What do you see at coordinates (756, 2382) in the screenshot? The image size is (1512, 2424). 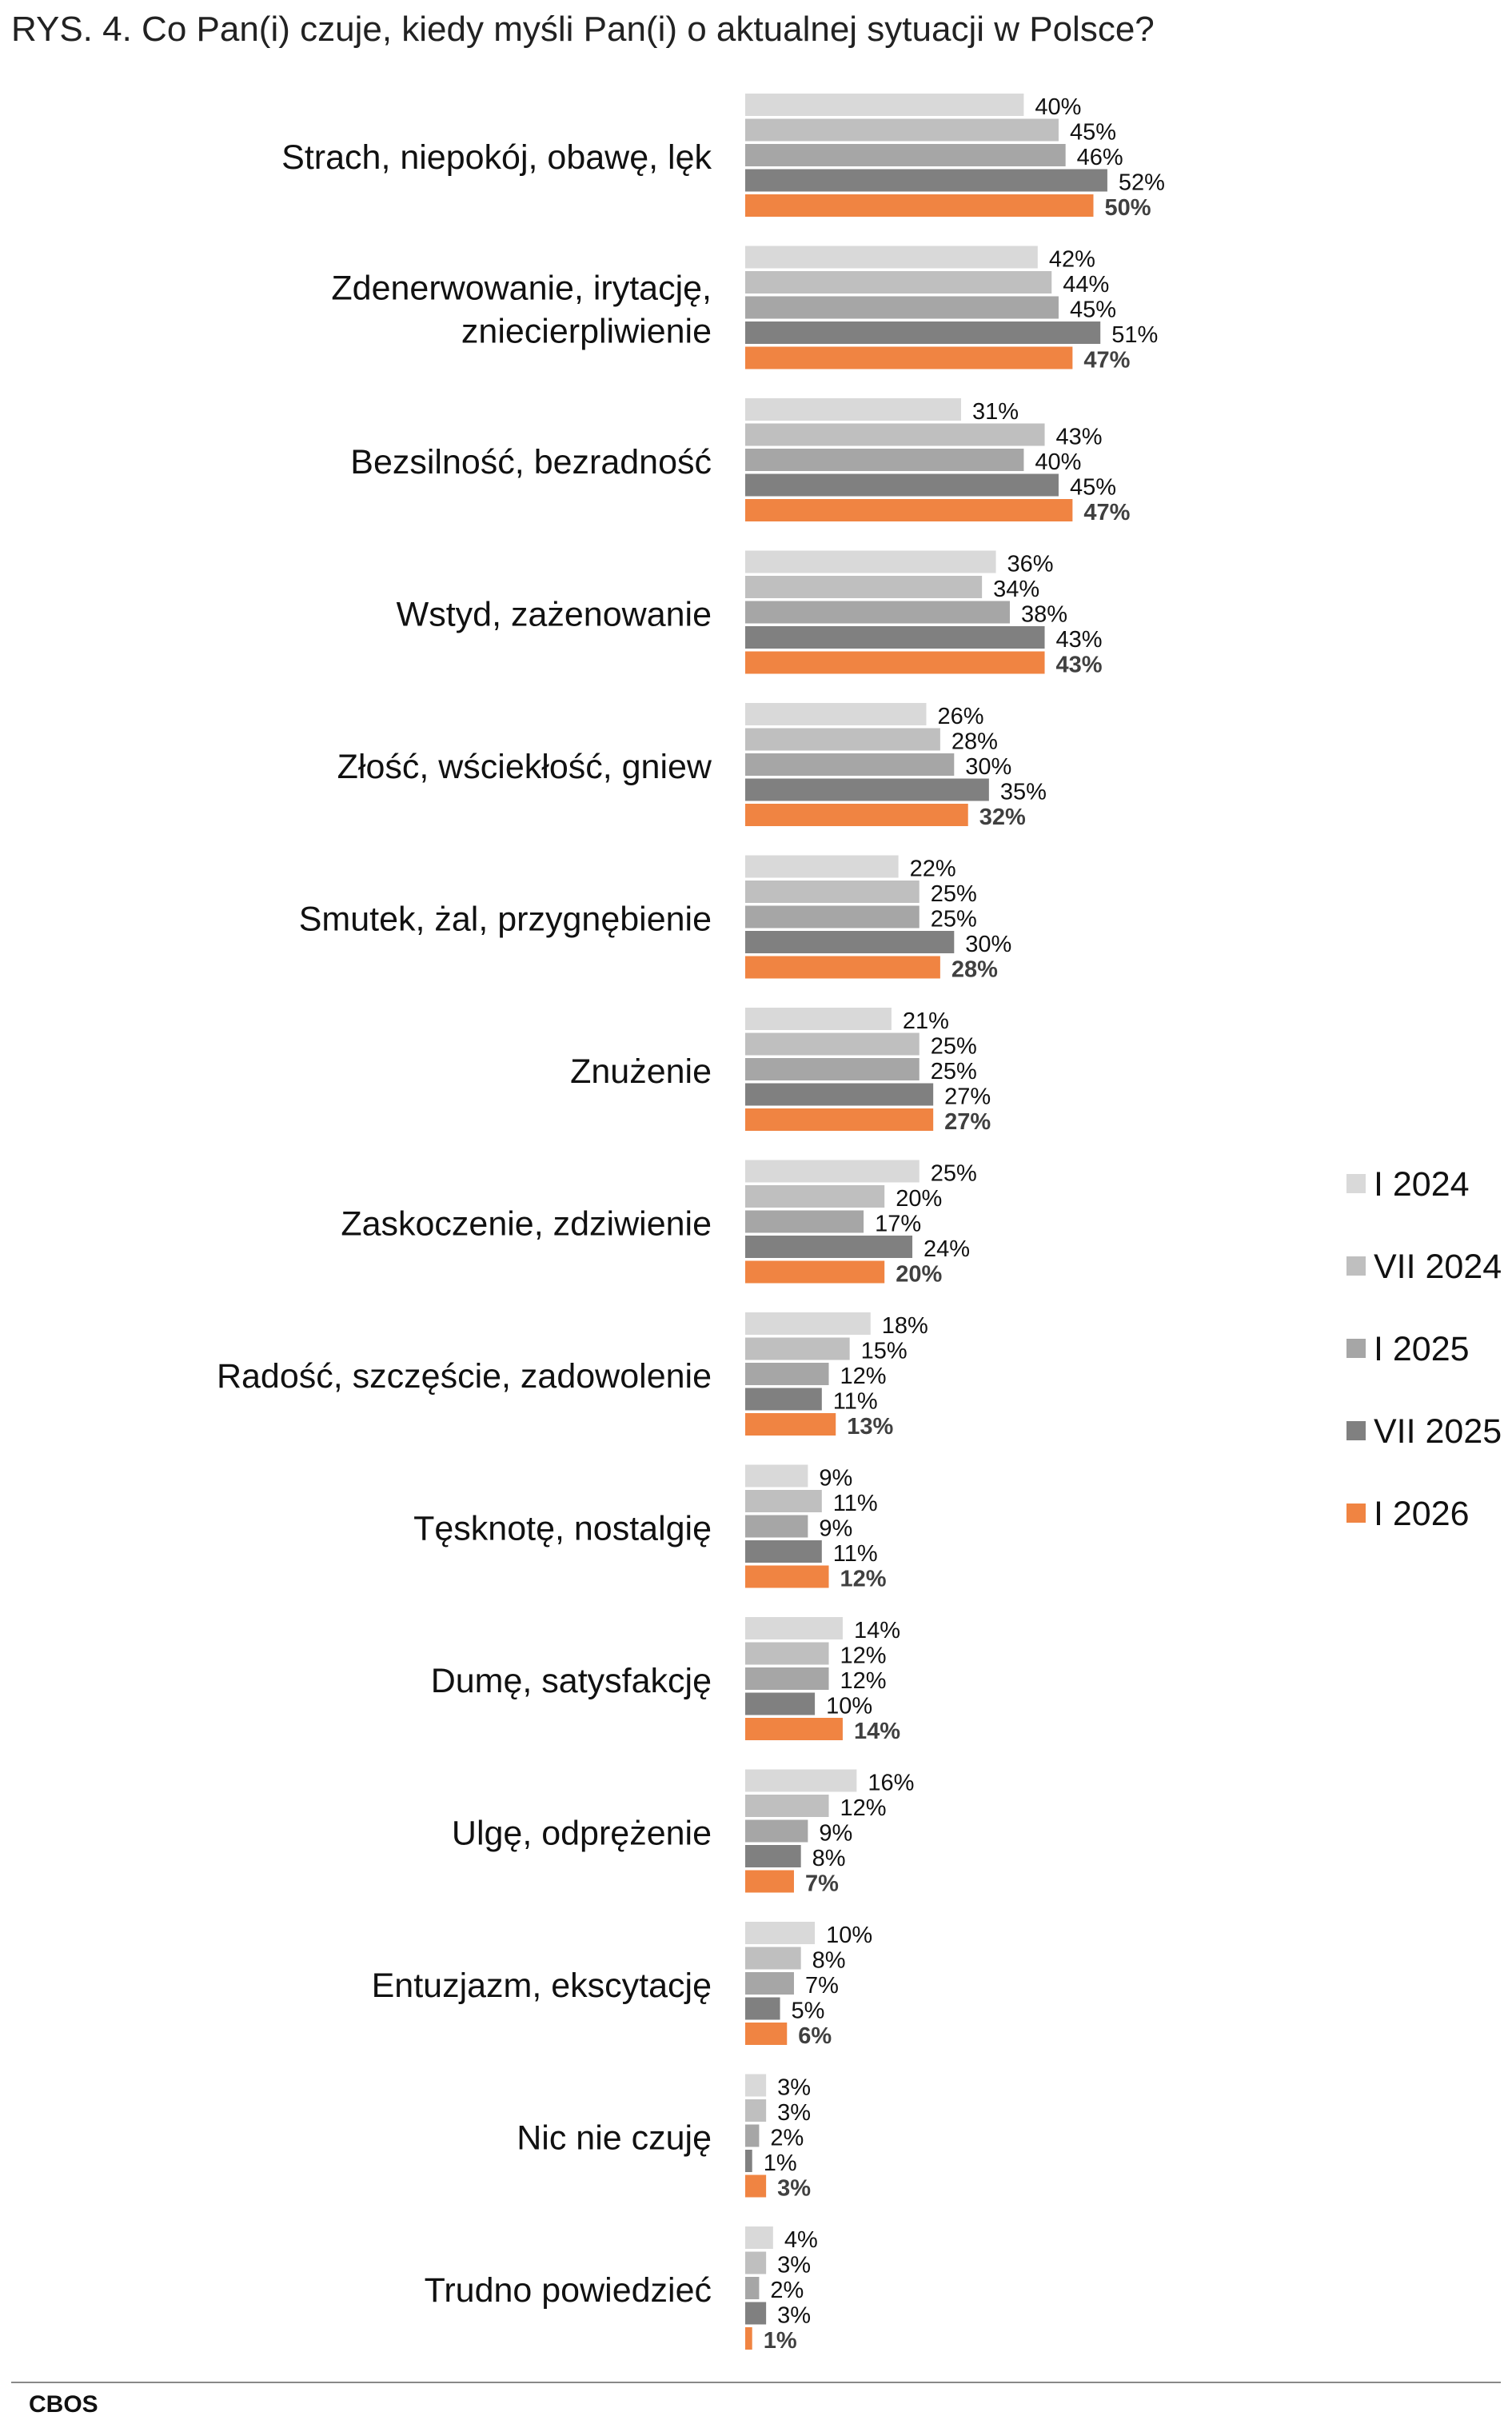 I see `footer-divider` at bounding box center [756, 2382].